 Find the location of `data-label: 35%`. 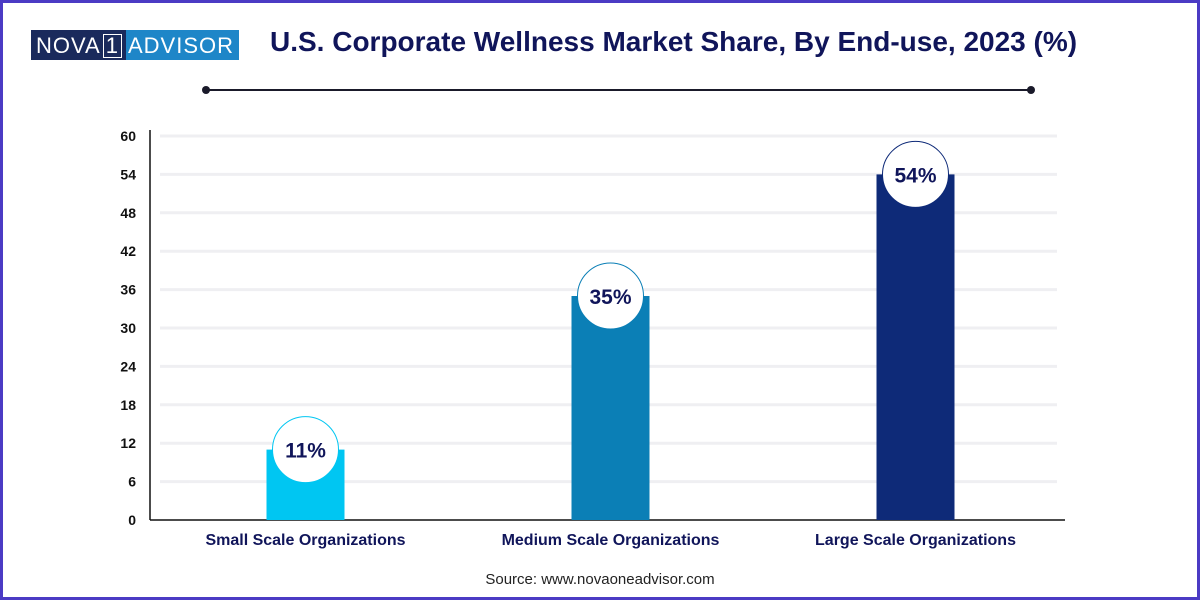

data-label: 35% is located at coordinates (610, 297).